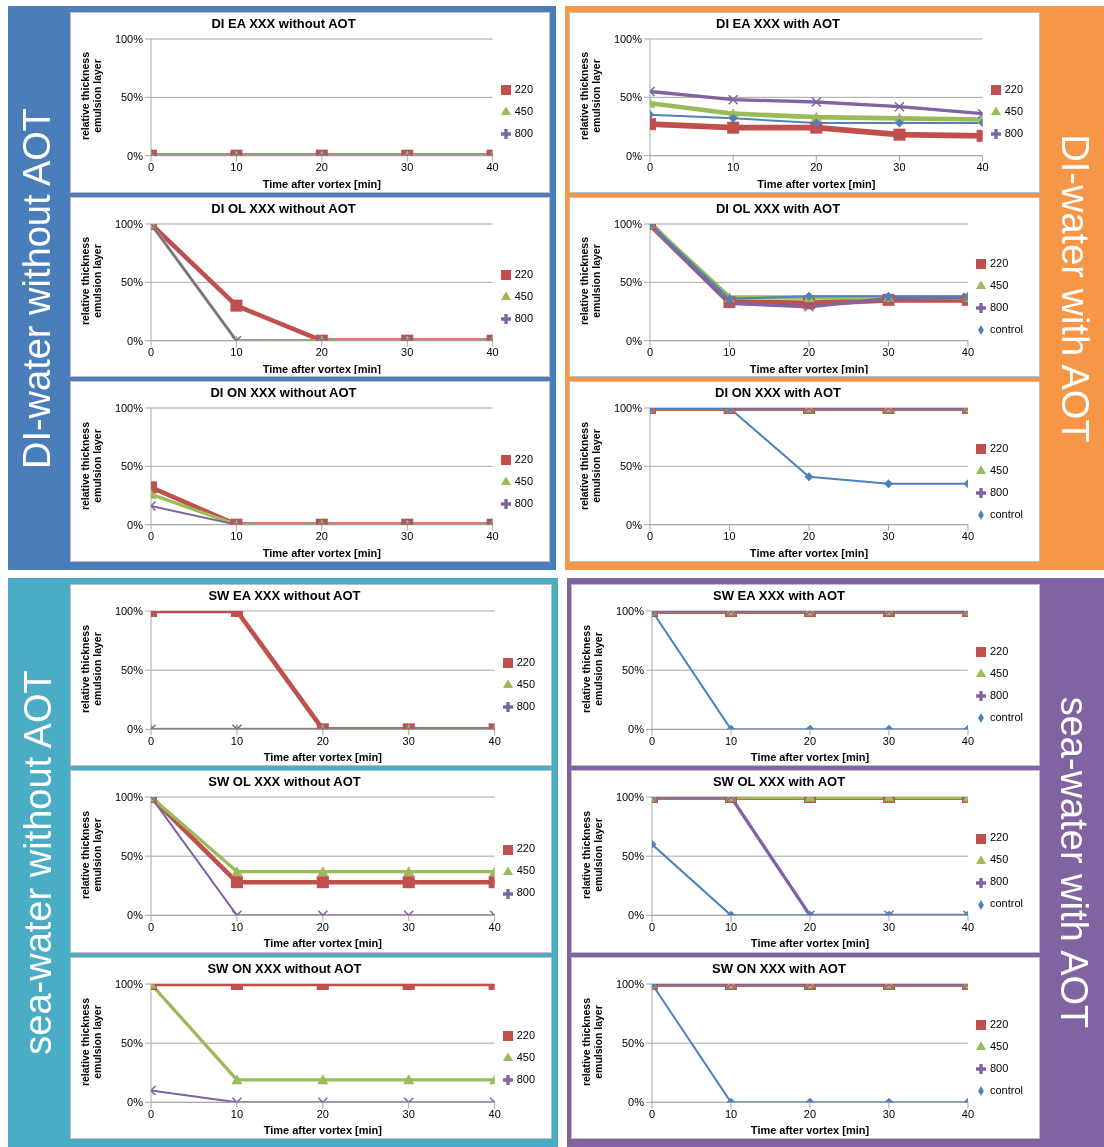  I want to click on chart-title: DI ON XXX with AOT, so click(778, 393).